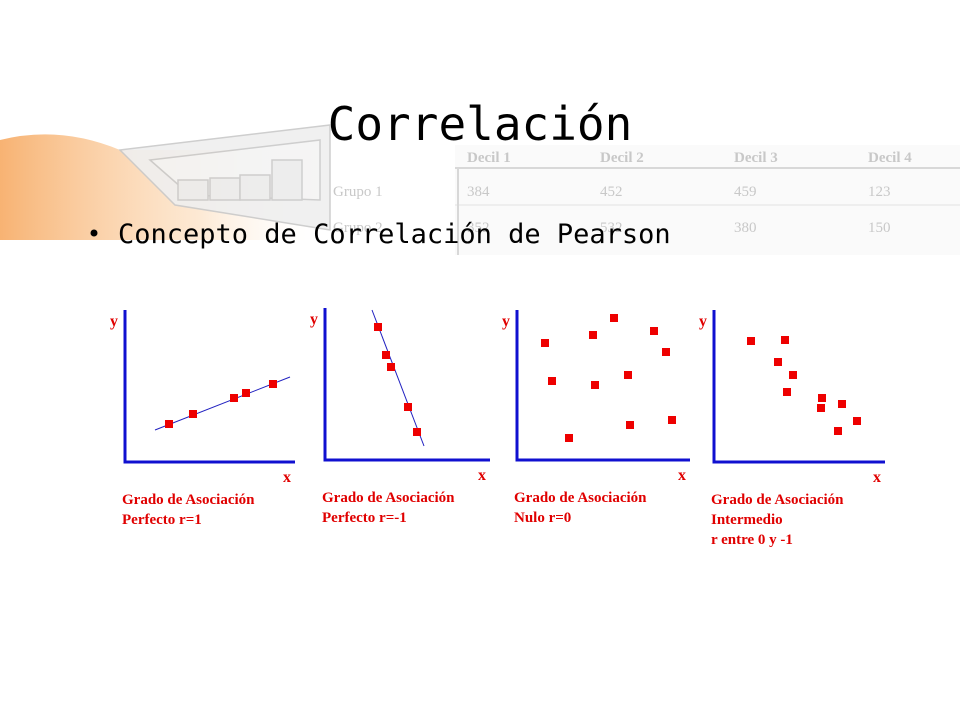 The width and height of the screenshot is (960, 720). Describe the element at coordinates (879, 228) in the screenshot. I see `table-cell: 150` at that location.